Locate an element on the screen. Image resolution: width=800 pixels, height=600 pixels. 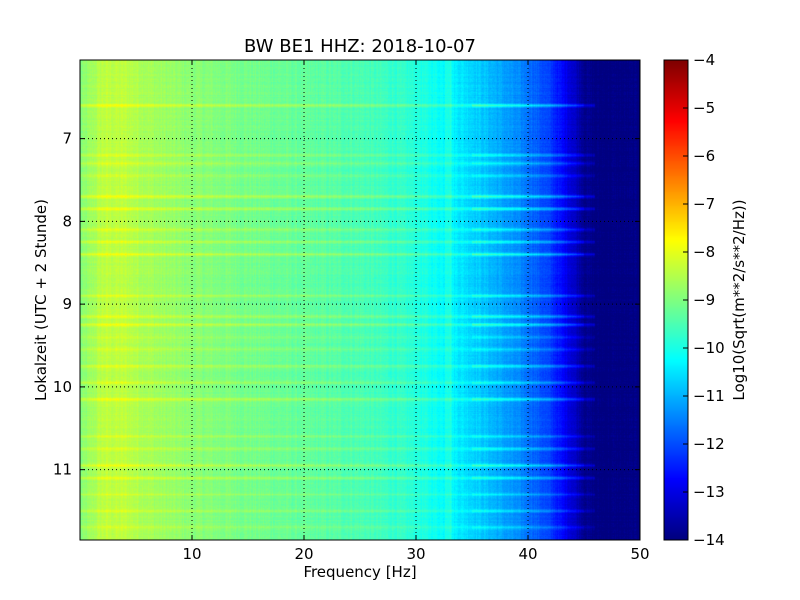
x-tick-label: 30 is located at coordinates (415, 554).